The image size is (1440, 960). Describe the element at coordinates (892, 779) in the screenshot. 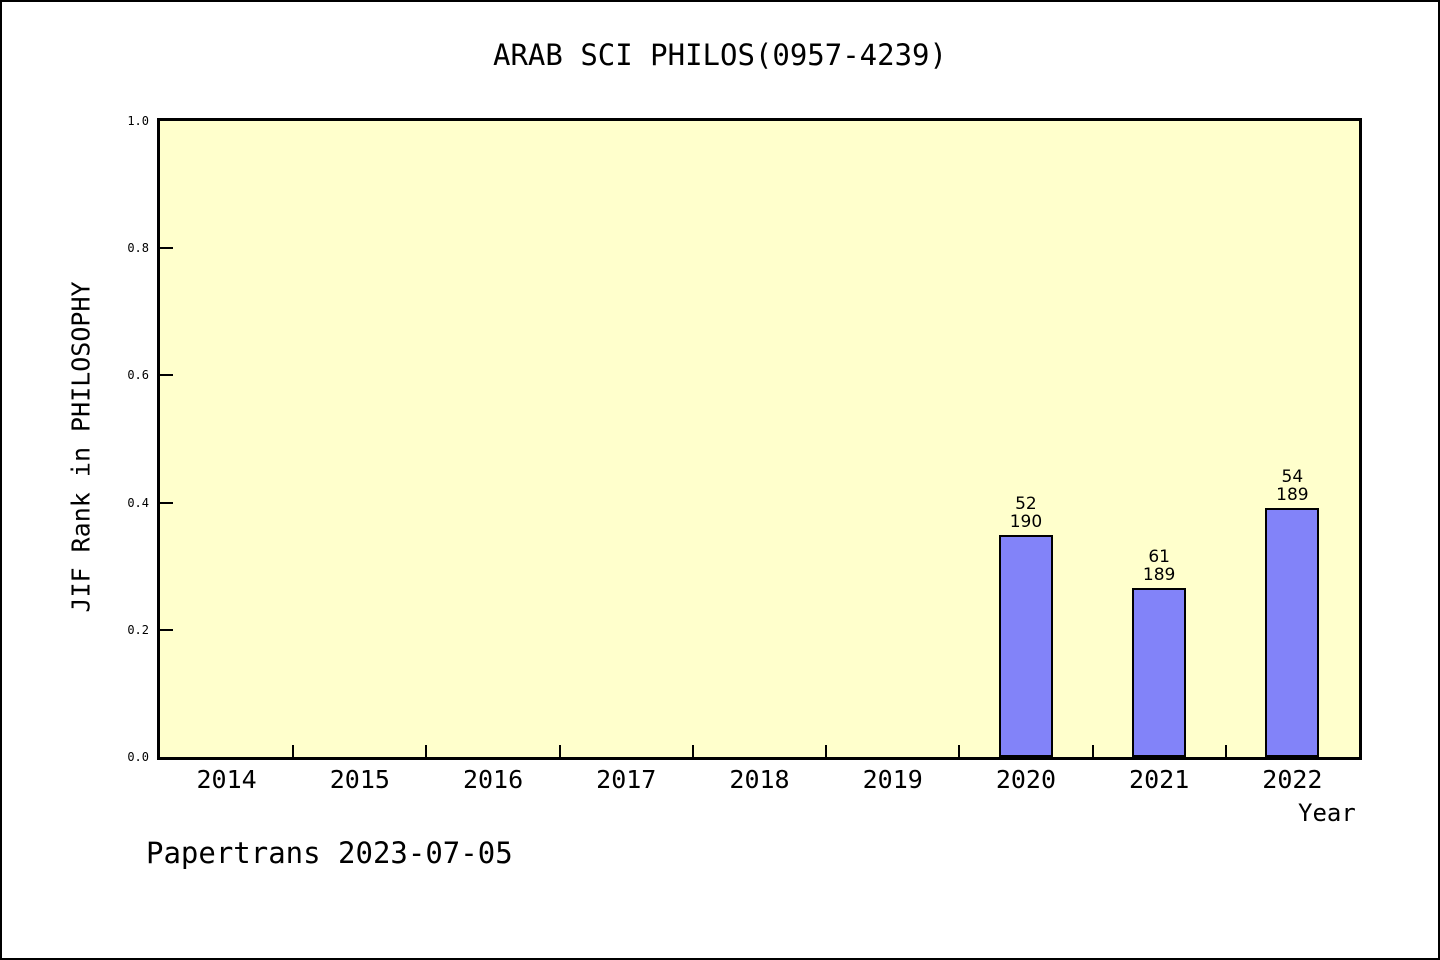

I see `x-tick-label: 2019` at that location.